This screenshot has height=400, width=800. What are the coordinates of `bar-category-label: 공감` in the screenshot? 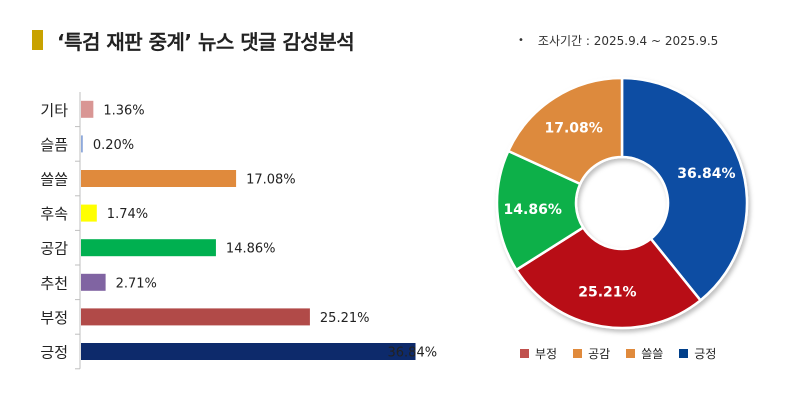 It's located at (54, 249).